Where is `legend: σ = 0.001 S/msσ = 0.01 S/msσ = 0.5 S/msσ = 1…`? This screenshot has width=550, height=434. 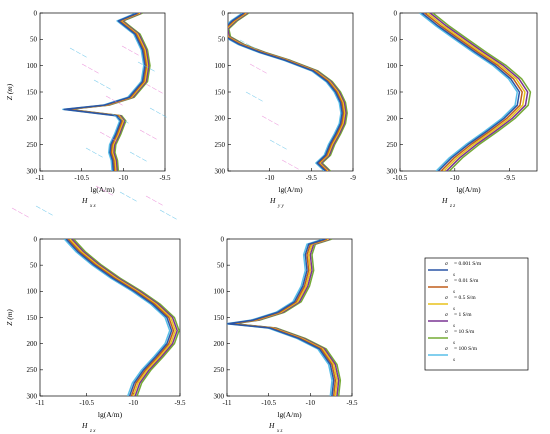
legend: σ = 0.001 S/msσ = 0.01 S/msσ = 0.5 S/msσ = 1… is located at coordinates (476, 314).